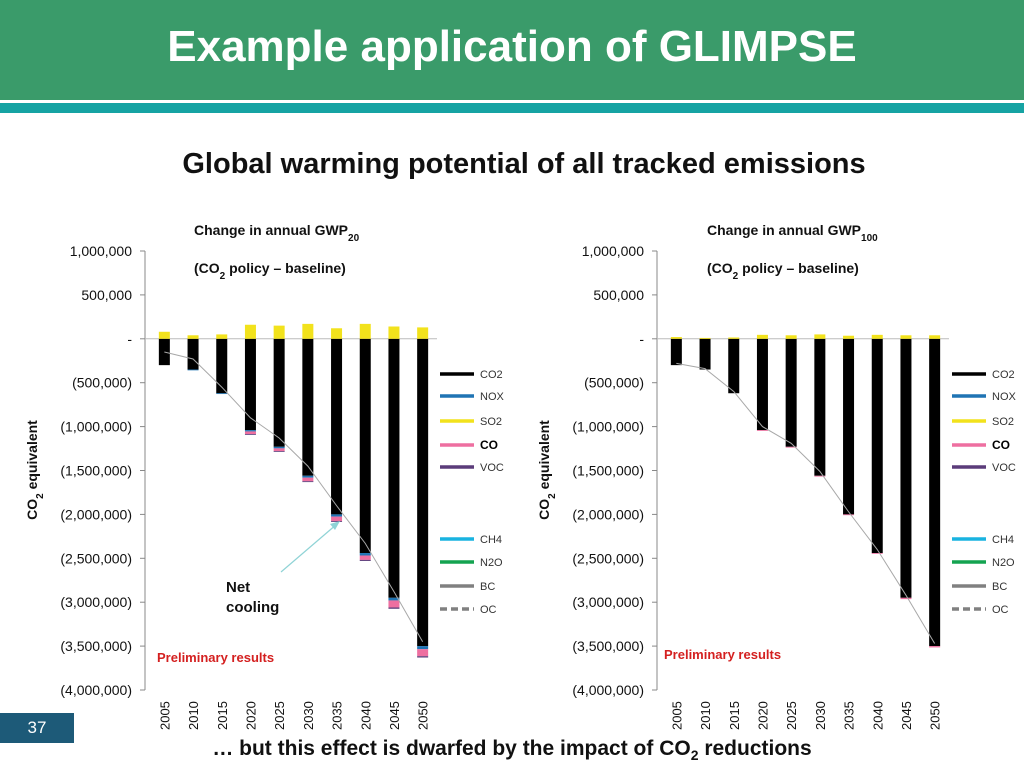  I want to click on x-tick-label: 2010, so click(705, 715).